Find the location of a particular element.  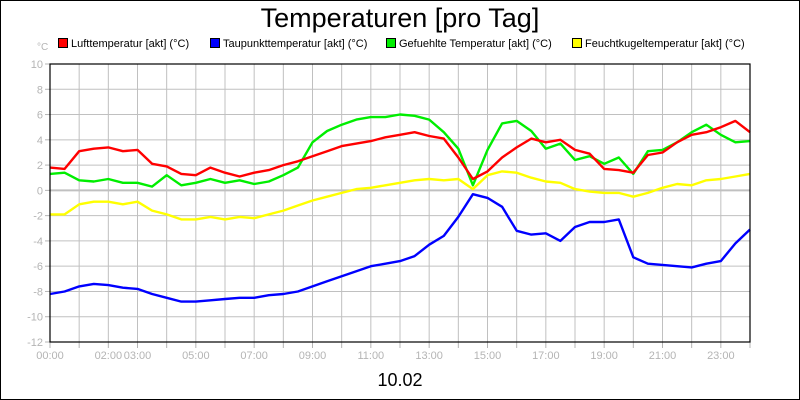

x-tick-label: 23:00 is located at coordinates (721, 356).